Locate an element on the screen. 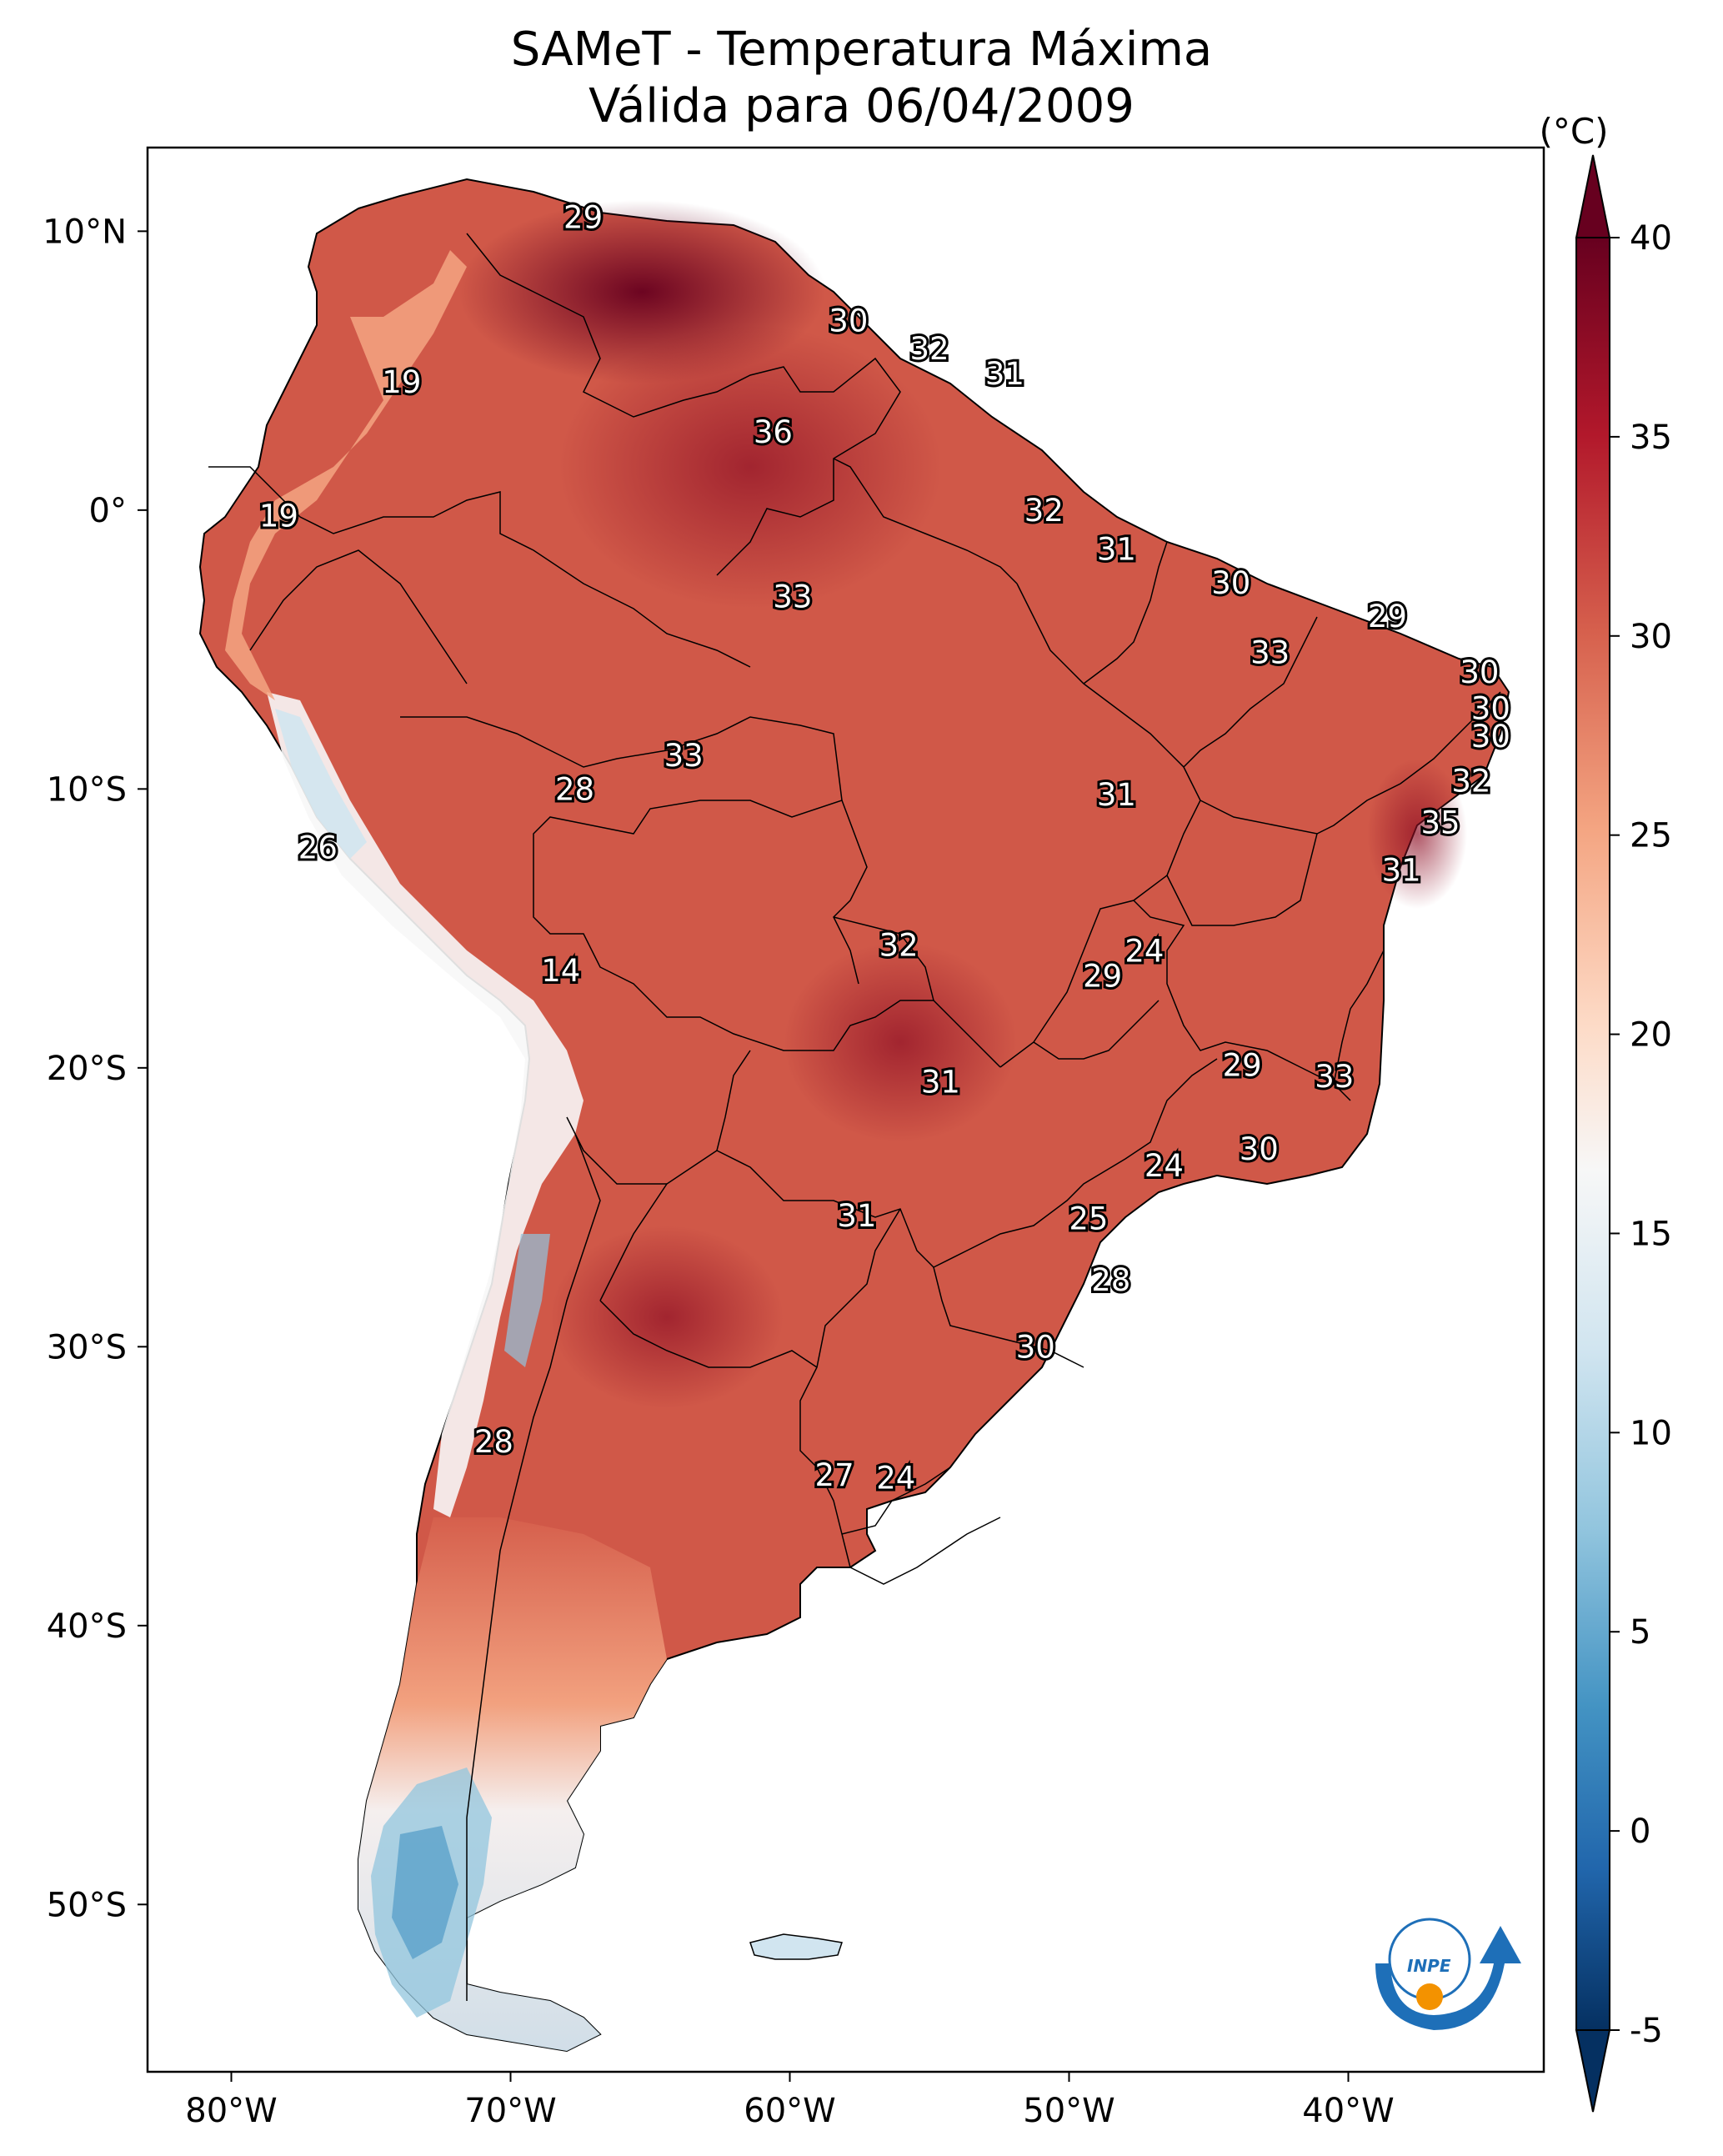 The image size is (1723, 2156). chart-title-line2: Válida para 06/04/2009 is located at coordinates (861, 106).